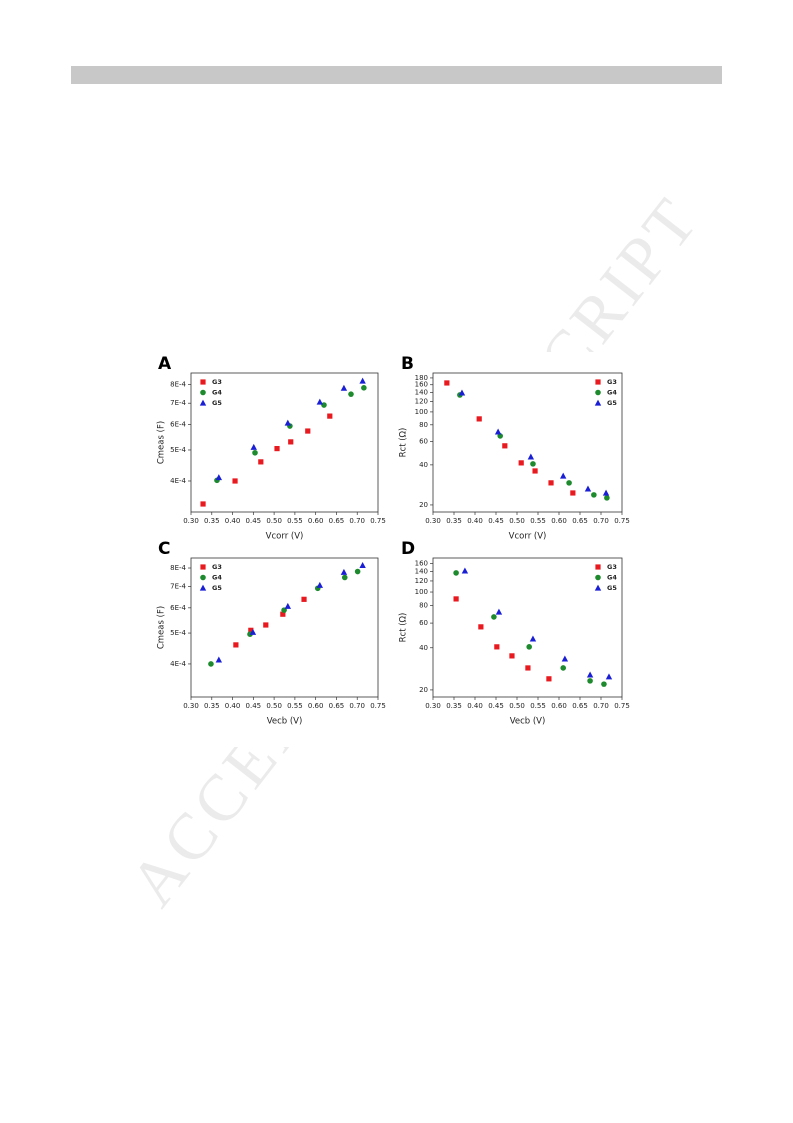 The height and width of the screenshot is (1123, 793). What do you see at coordinates (178, 450) in the screenshot?
I see `y-tick-label: 5E-4` at bounding box center [178, 450].